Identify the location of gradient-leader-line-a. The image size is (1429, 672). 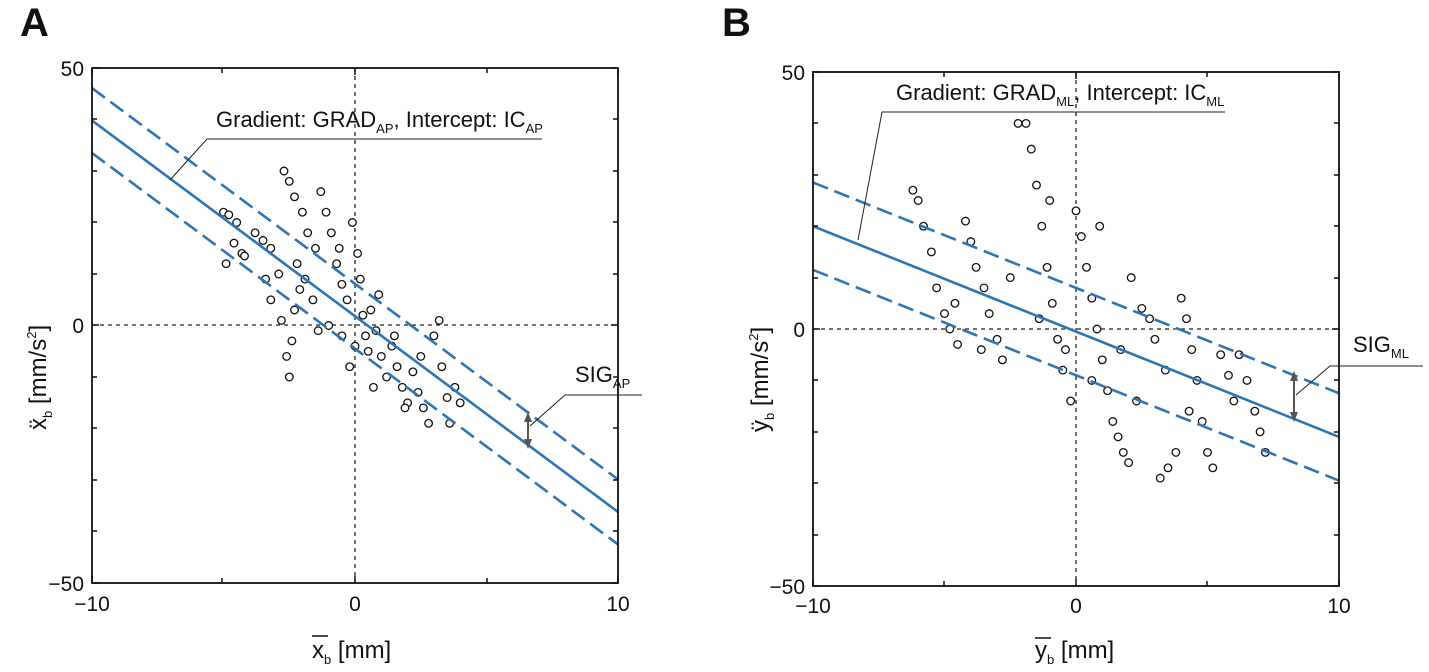
(355, 159).